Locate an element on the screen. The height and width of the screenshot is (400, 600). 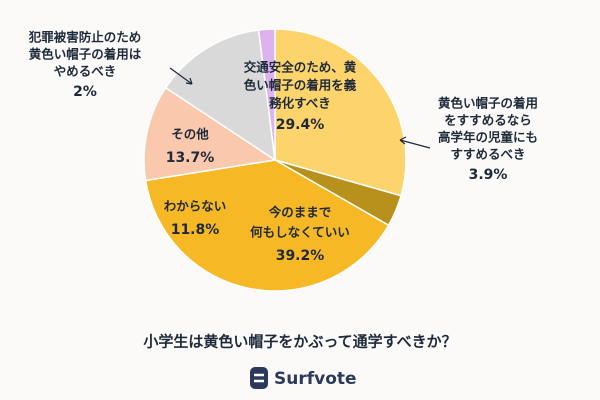
value-label: 39.2% is located at coordinates (300, 256).